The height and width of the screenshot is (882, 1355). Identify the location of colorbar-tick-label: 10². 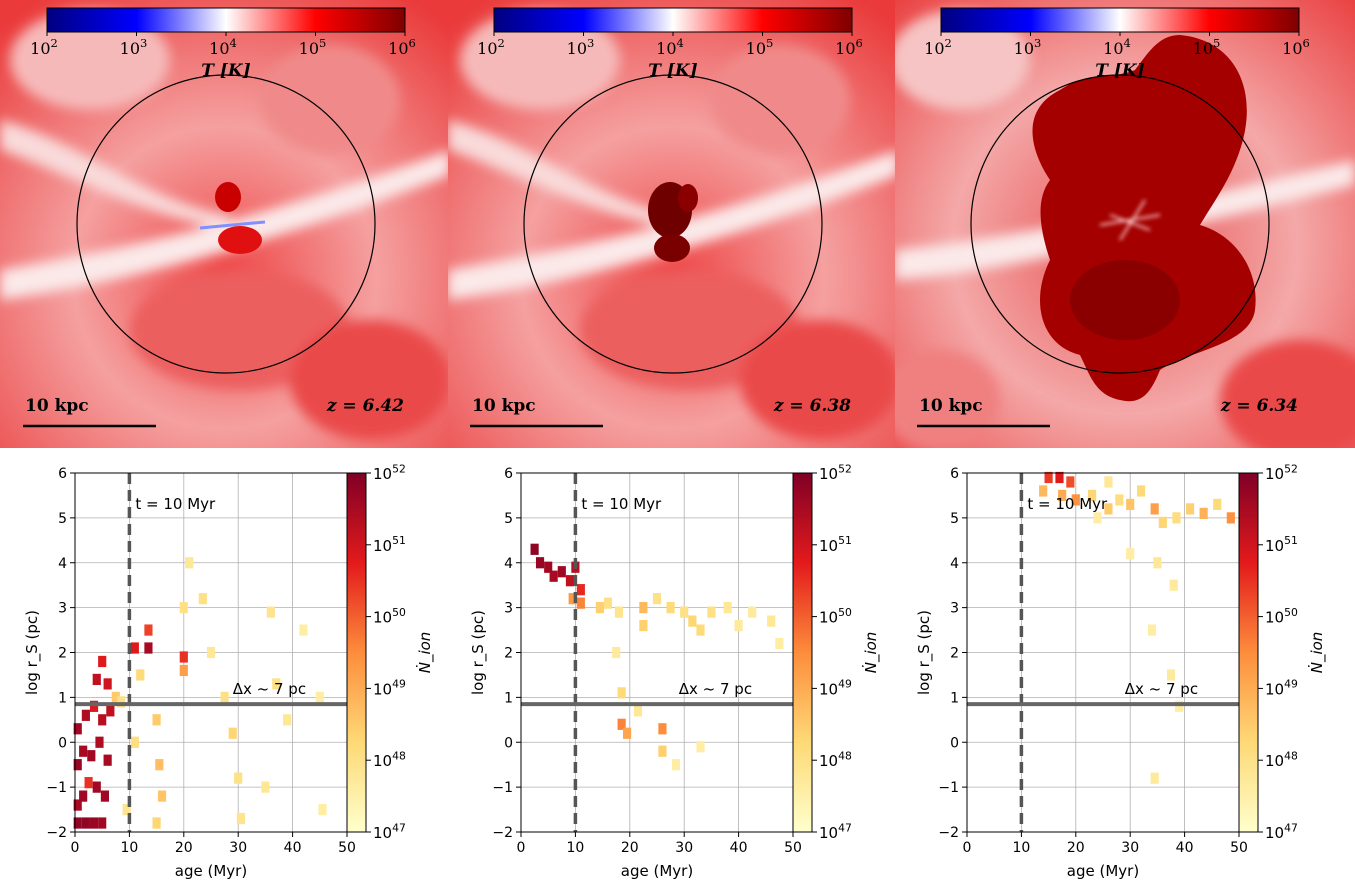
(44, 47).